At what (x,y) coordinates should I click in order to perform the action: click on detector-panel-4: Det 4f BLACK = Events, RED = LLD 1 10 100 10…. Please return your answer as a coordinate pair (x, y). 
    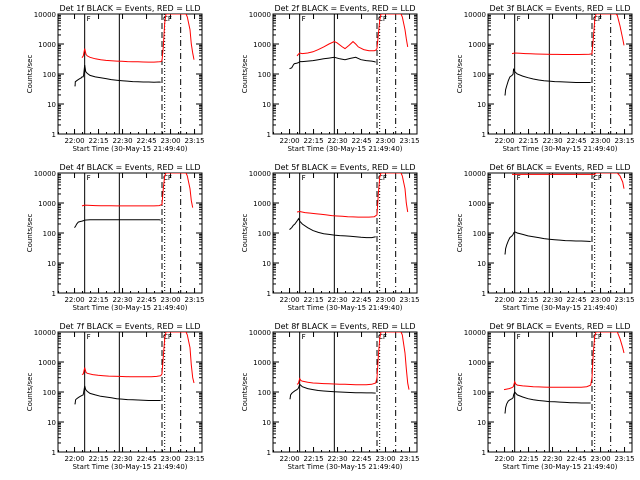
    Looking at the image, I should click on (115, 237).